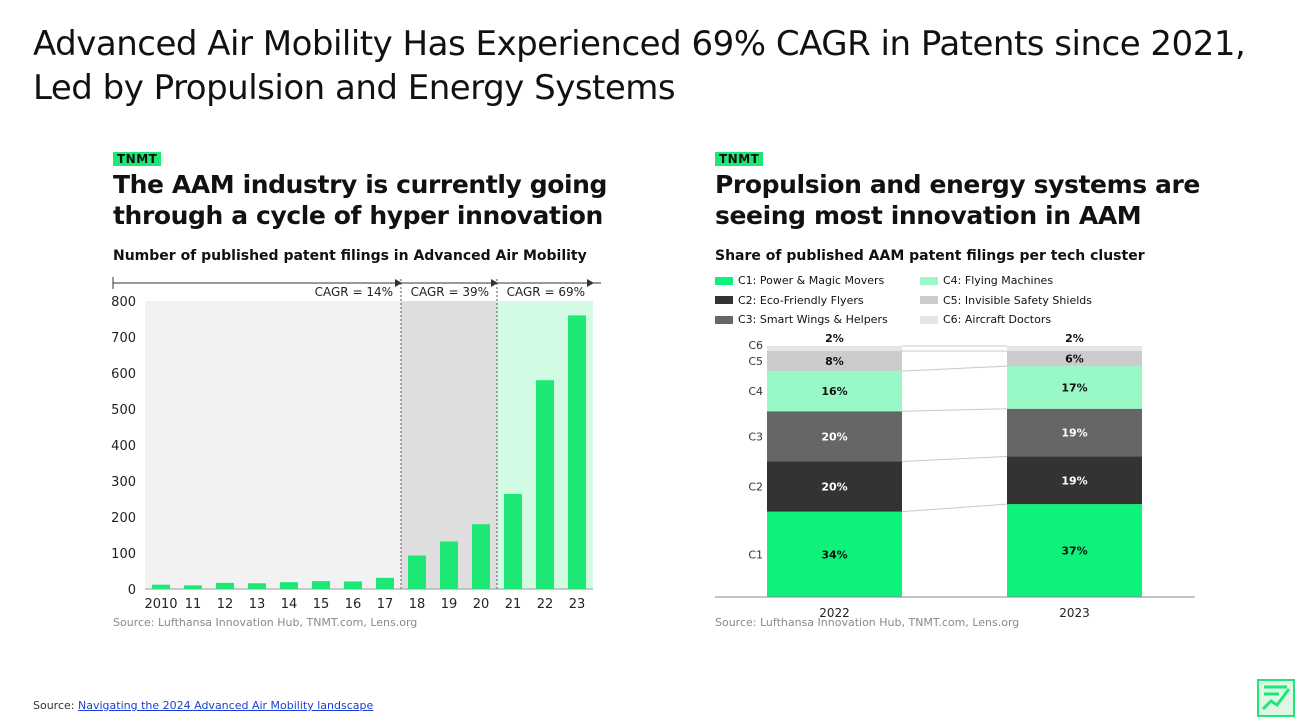 This screenshot has width=1302, height=725. What do you see at coordinates (513, 604) in the screenshot?
I see `x-tick-label: 21` at bounding box center [513, 604].